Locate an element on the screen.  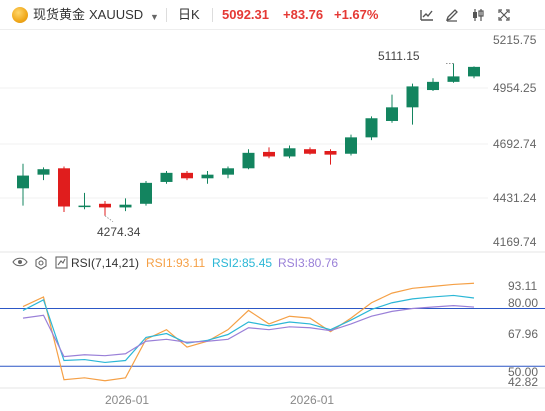
eye-icon is located at coordinates (20, 262).